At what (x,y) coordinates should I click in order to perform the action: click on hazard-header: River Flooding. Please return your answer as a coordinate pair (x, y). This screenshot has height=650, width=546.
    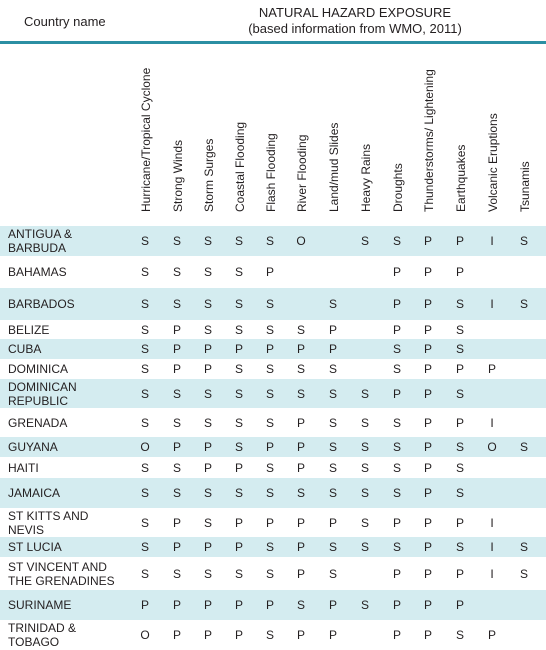
    Looking at the image, I should click on (303, 129).